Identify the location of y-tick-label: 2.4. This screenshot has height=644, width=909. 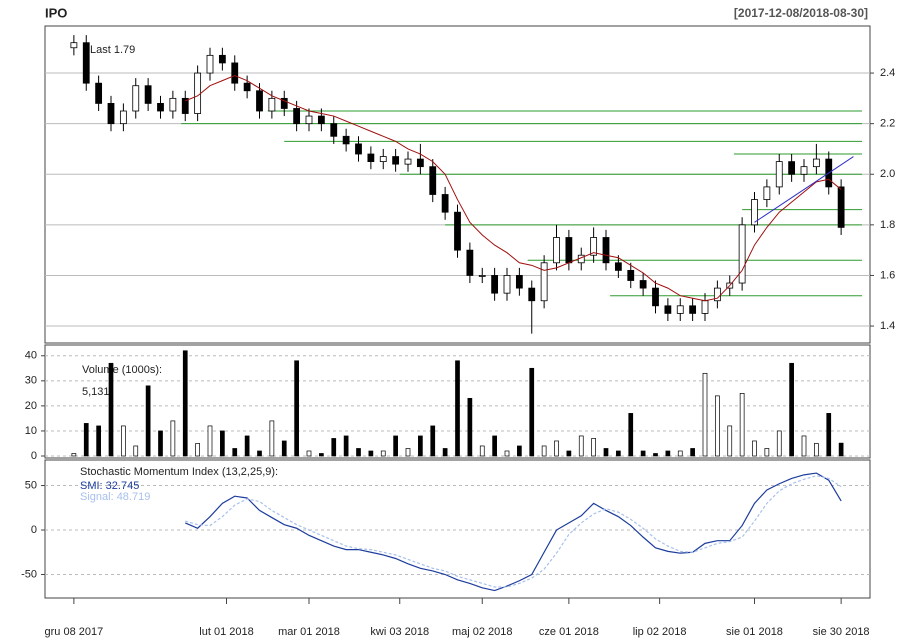
(887, 73).